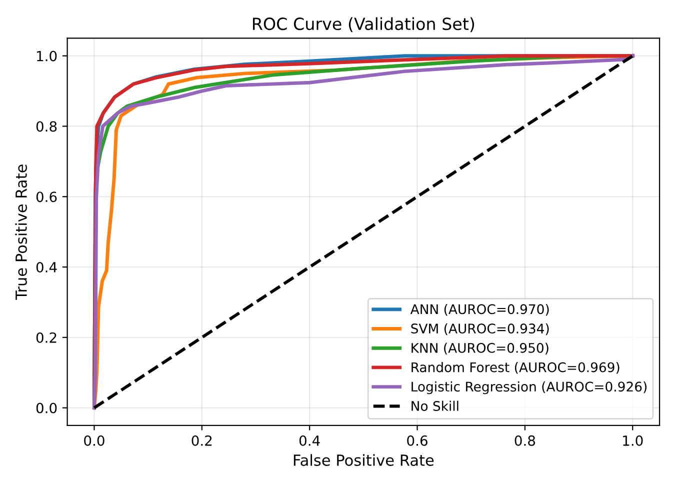 The height and width of the screenshot is (478, 673). What do you see at coordinates (480, 329) in the screenshot?
I see `legend-label: SVM (AUROC=0.934)` at bounding box center [480, 329].